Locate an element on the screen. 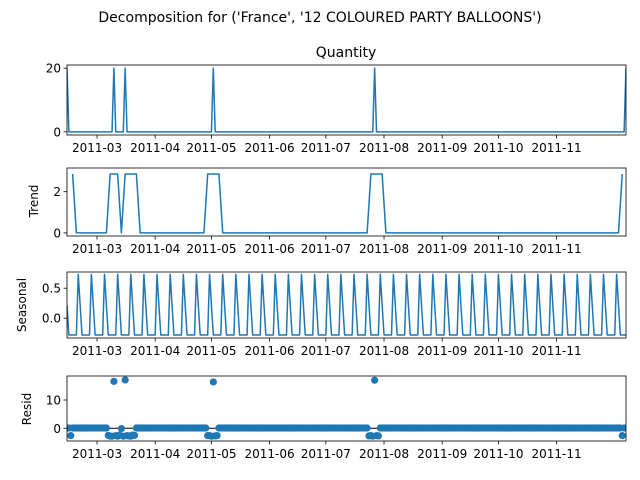  y-tick-label: 0.0 is located at coordinates (51, 319).